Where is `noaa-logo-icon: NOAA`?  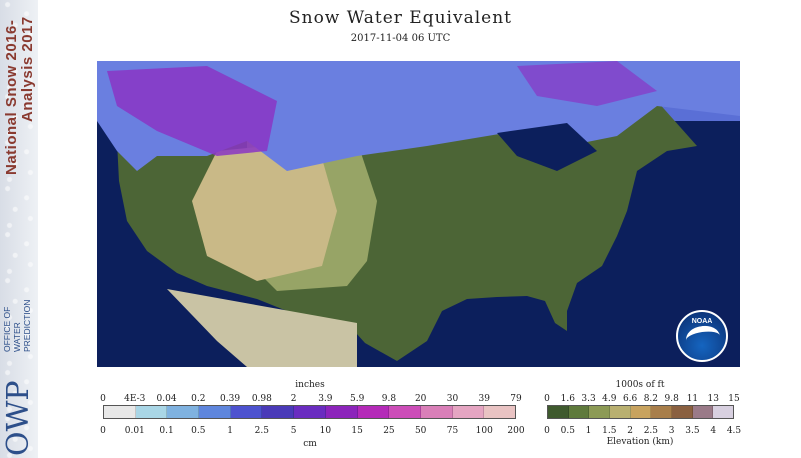
noaa-logo-icon: NOAA is located at coordinates (702, 336).